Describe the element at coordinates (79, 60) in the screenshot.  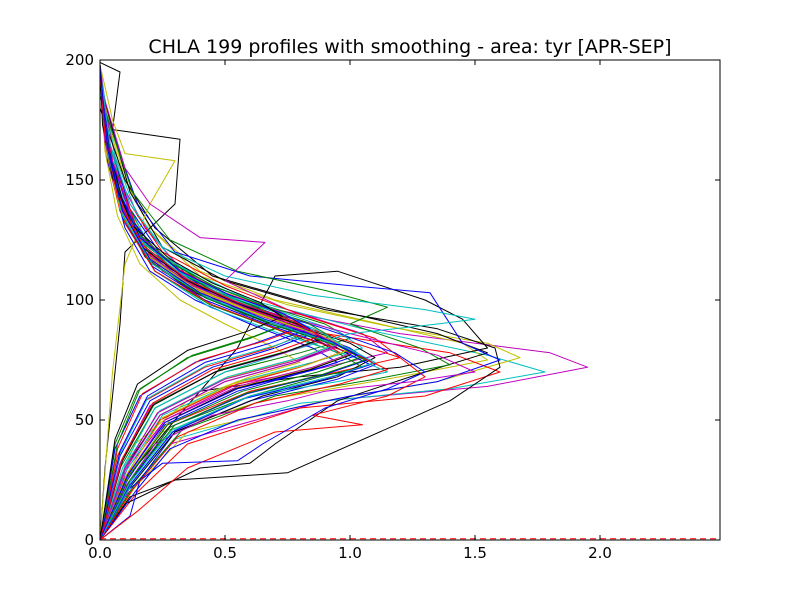
I see `y-tick-label-4: 200` at that location.